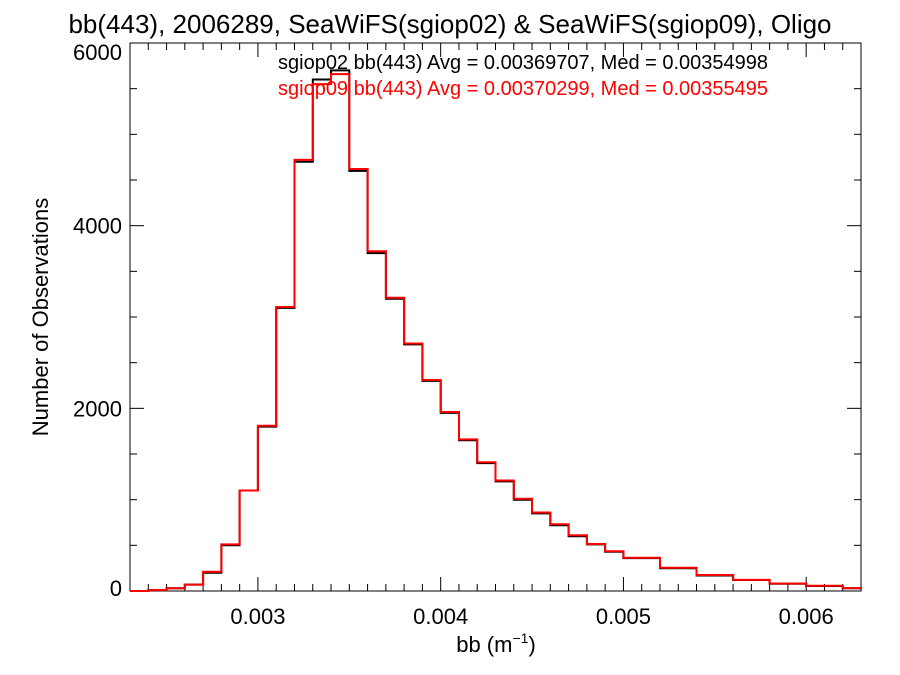  Describe the element at coordinates (97, 52) in the screenshot. I see `y-tick-label: 6000` at that location.